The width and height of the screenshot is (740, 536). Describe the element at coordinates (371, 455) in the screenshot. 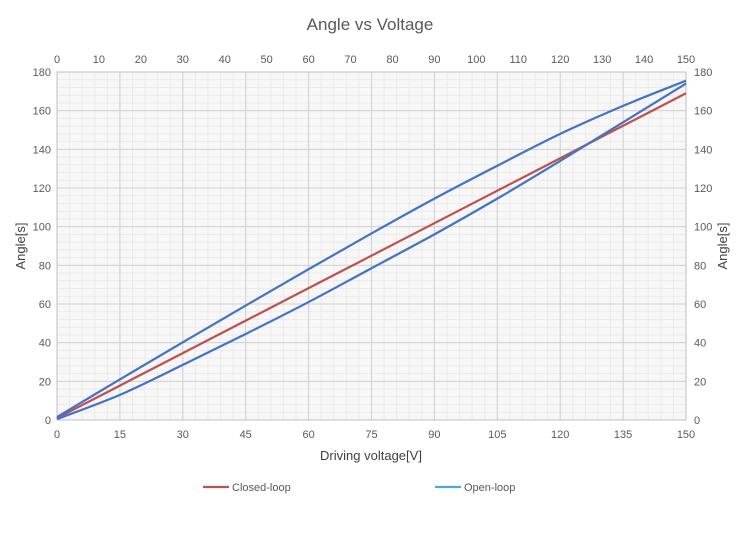

I see `x-axis-label: Driving voltage[V]` at that location.